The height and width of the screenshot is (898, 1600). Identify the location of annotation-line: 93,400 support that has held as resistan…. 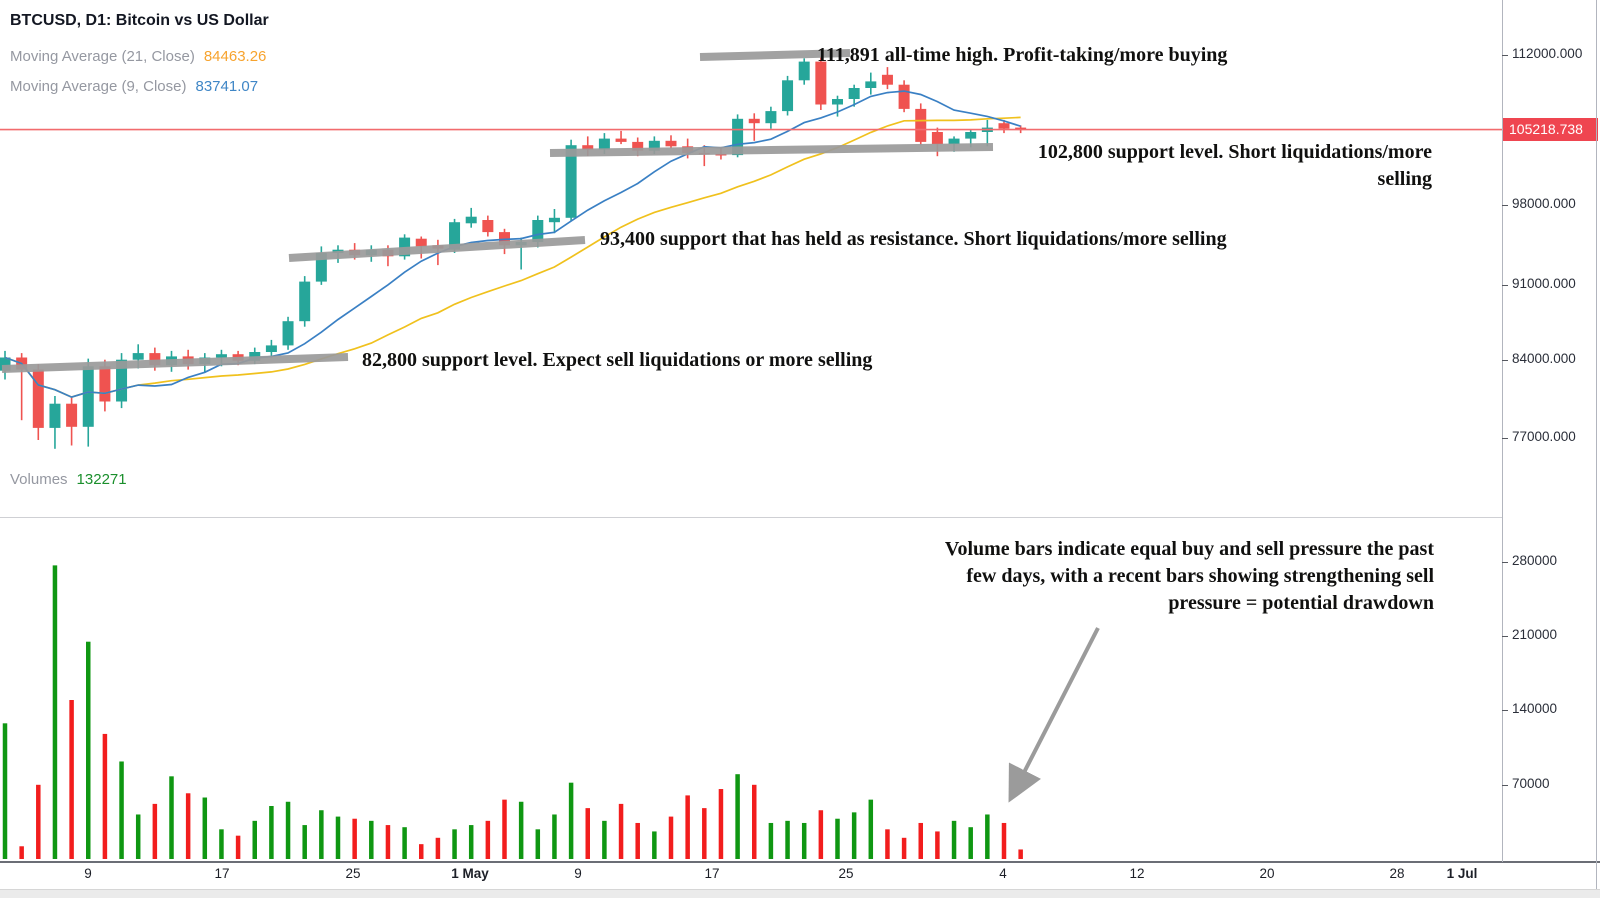
(913, 239).